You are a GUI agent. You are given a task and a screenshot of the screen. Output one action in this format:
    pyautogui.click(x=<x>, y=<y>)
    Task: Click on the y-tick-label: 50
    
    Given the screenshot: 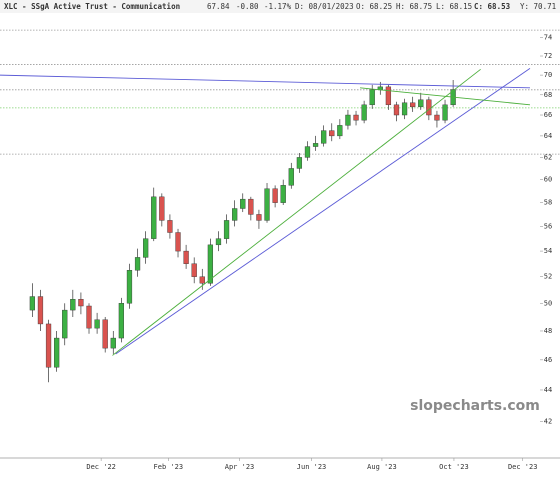 What is the action you would take?
    pyautogui.click(x=548, y=303)
    